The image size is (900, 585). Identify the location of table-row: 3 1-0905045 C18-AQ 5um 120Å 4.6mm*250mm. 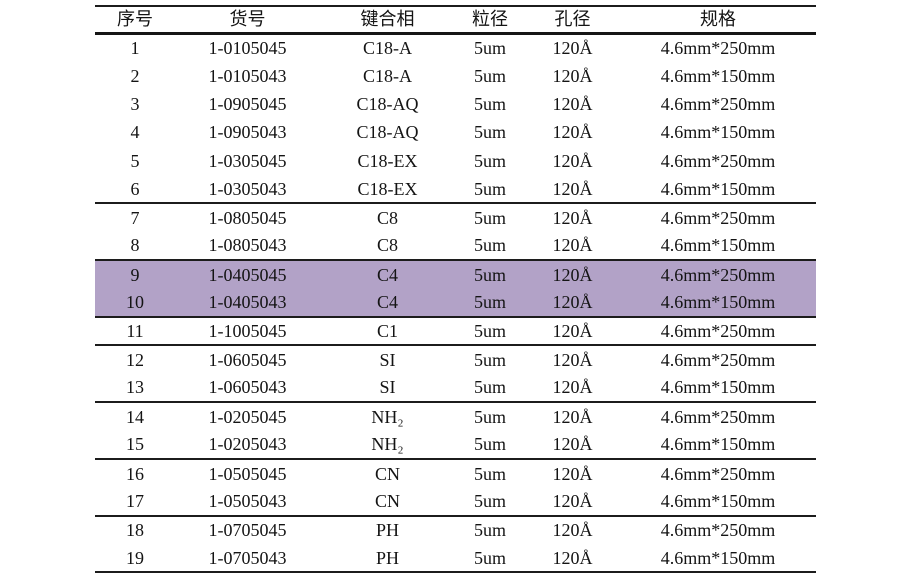
(455, 104).